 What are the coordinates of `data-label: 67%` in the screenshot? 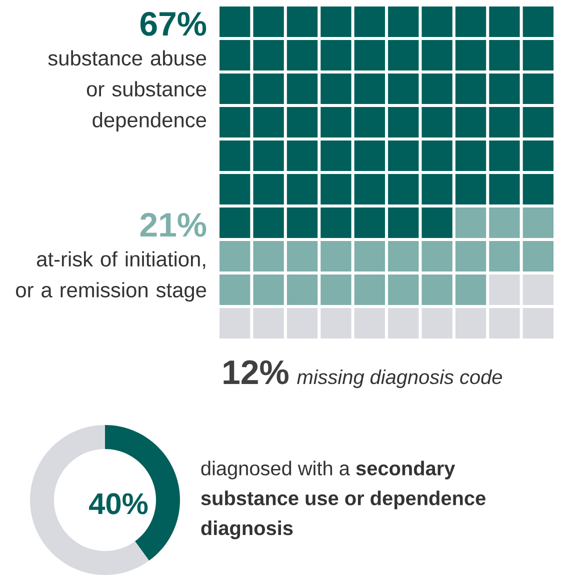 It's located at (173, 24).